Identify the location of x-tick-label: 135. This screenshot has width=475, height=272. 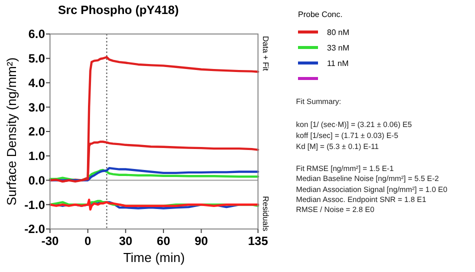
(258, 241).